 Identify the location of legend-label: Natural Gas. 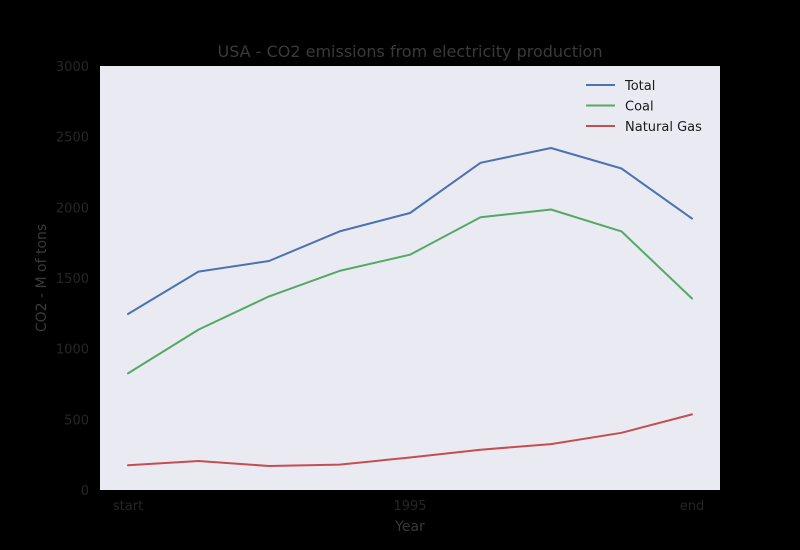
(663, 127).